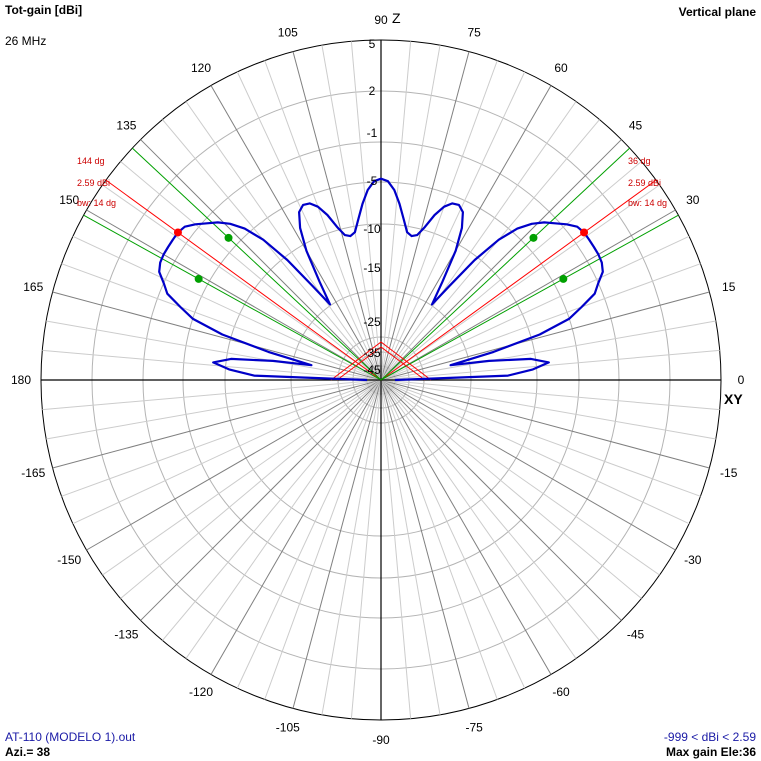 The image size is (761, 761). I want to click on gain-annotation: 2.59 dBi, so click(93, 183).